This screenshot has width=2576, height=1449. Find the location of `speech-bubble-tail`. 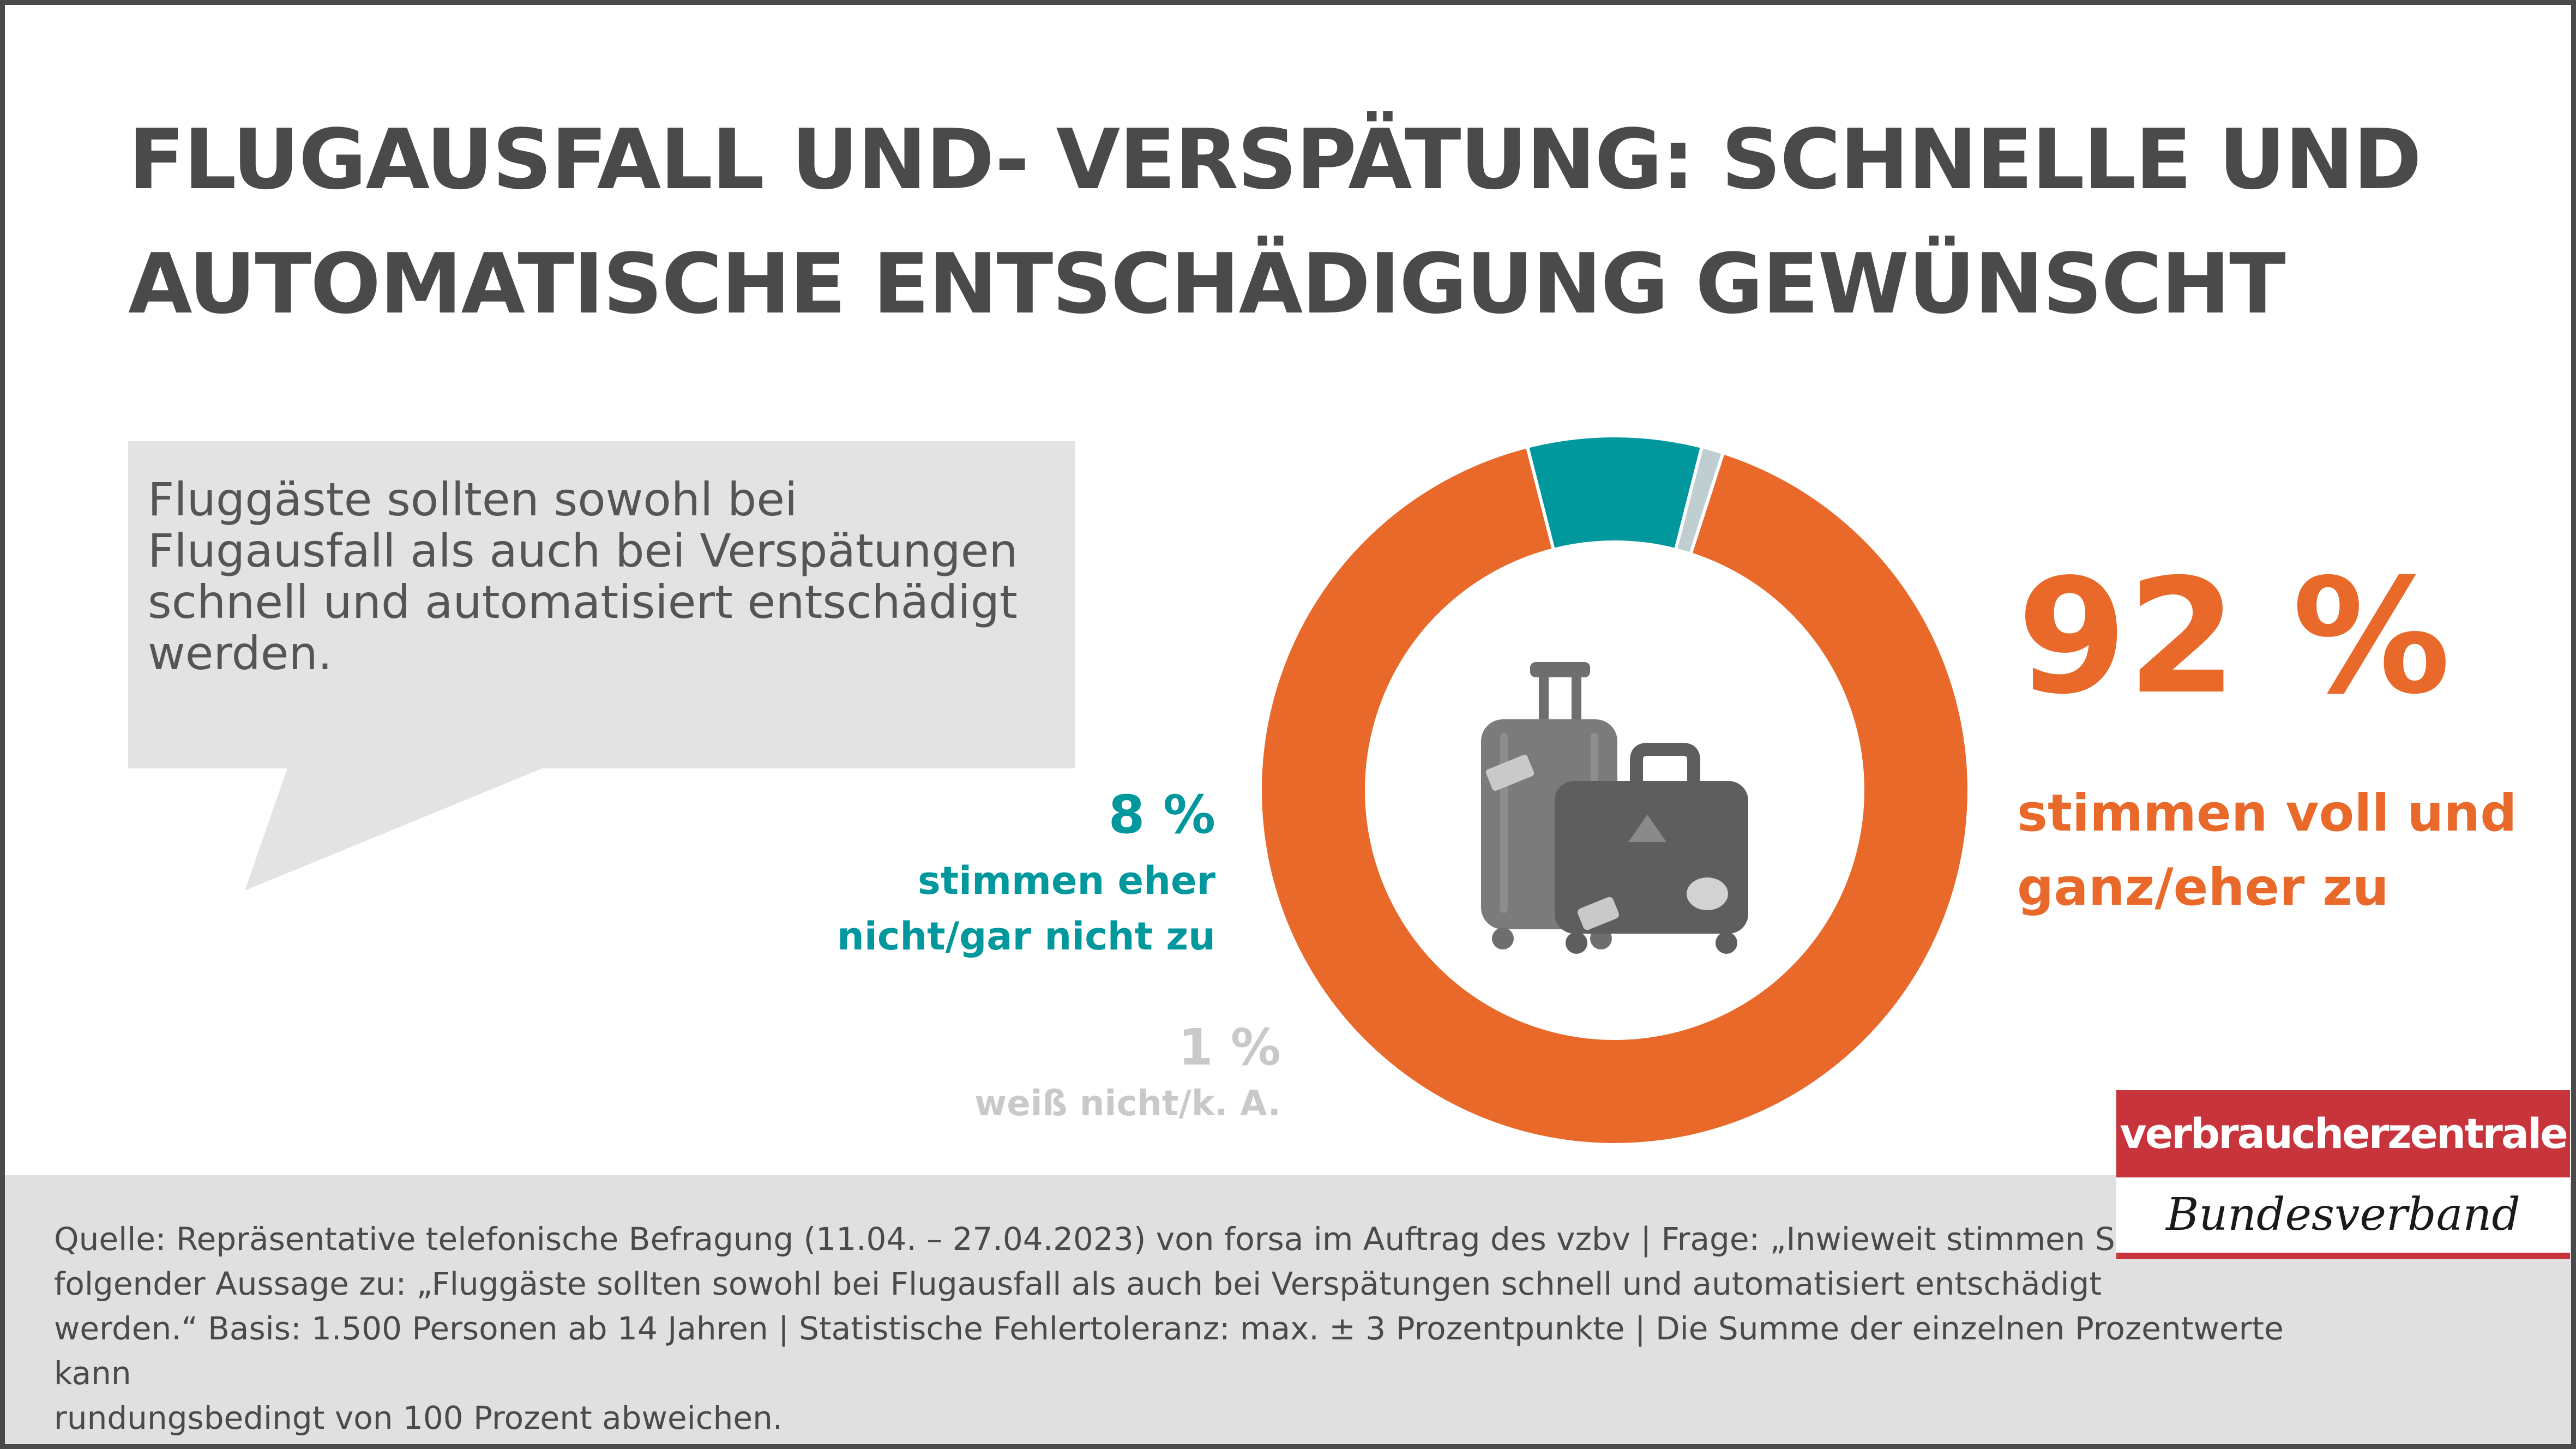

speech-bubble-tail is located at coordinates (397, 828).